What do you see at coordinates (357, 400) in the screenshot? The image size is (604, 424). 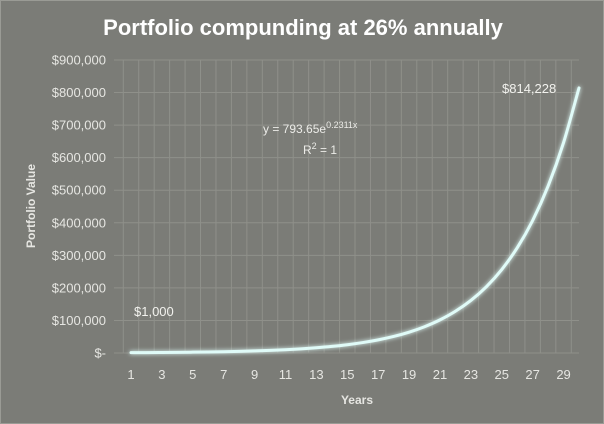 I see `x-axis-label: Years` at bounding box center [357, 400].